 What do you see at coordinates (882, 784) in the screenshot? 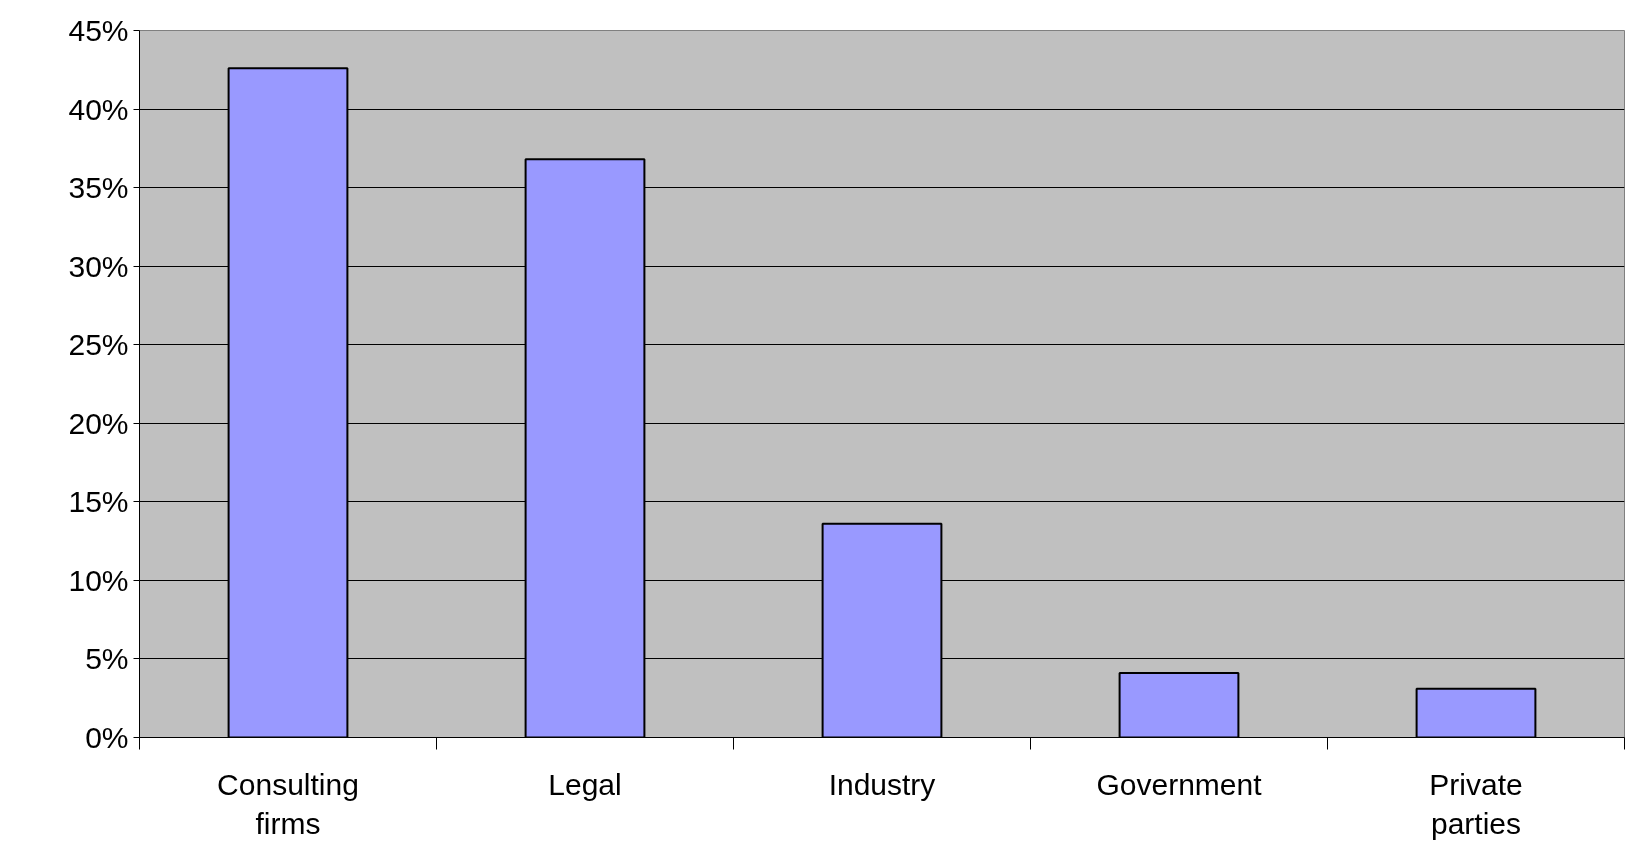
I see `x-tick-label: Industry` at bounding box center [882, 784].